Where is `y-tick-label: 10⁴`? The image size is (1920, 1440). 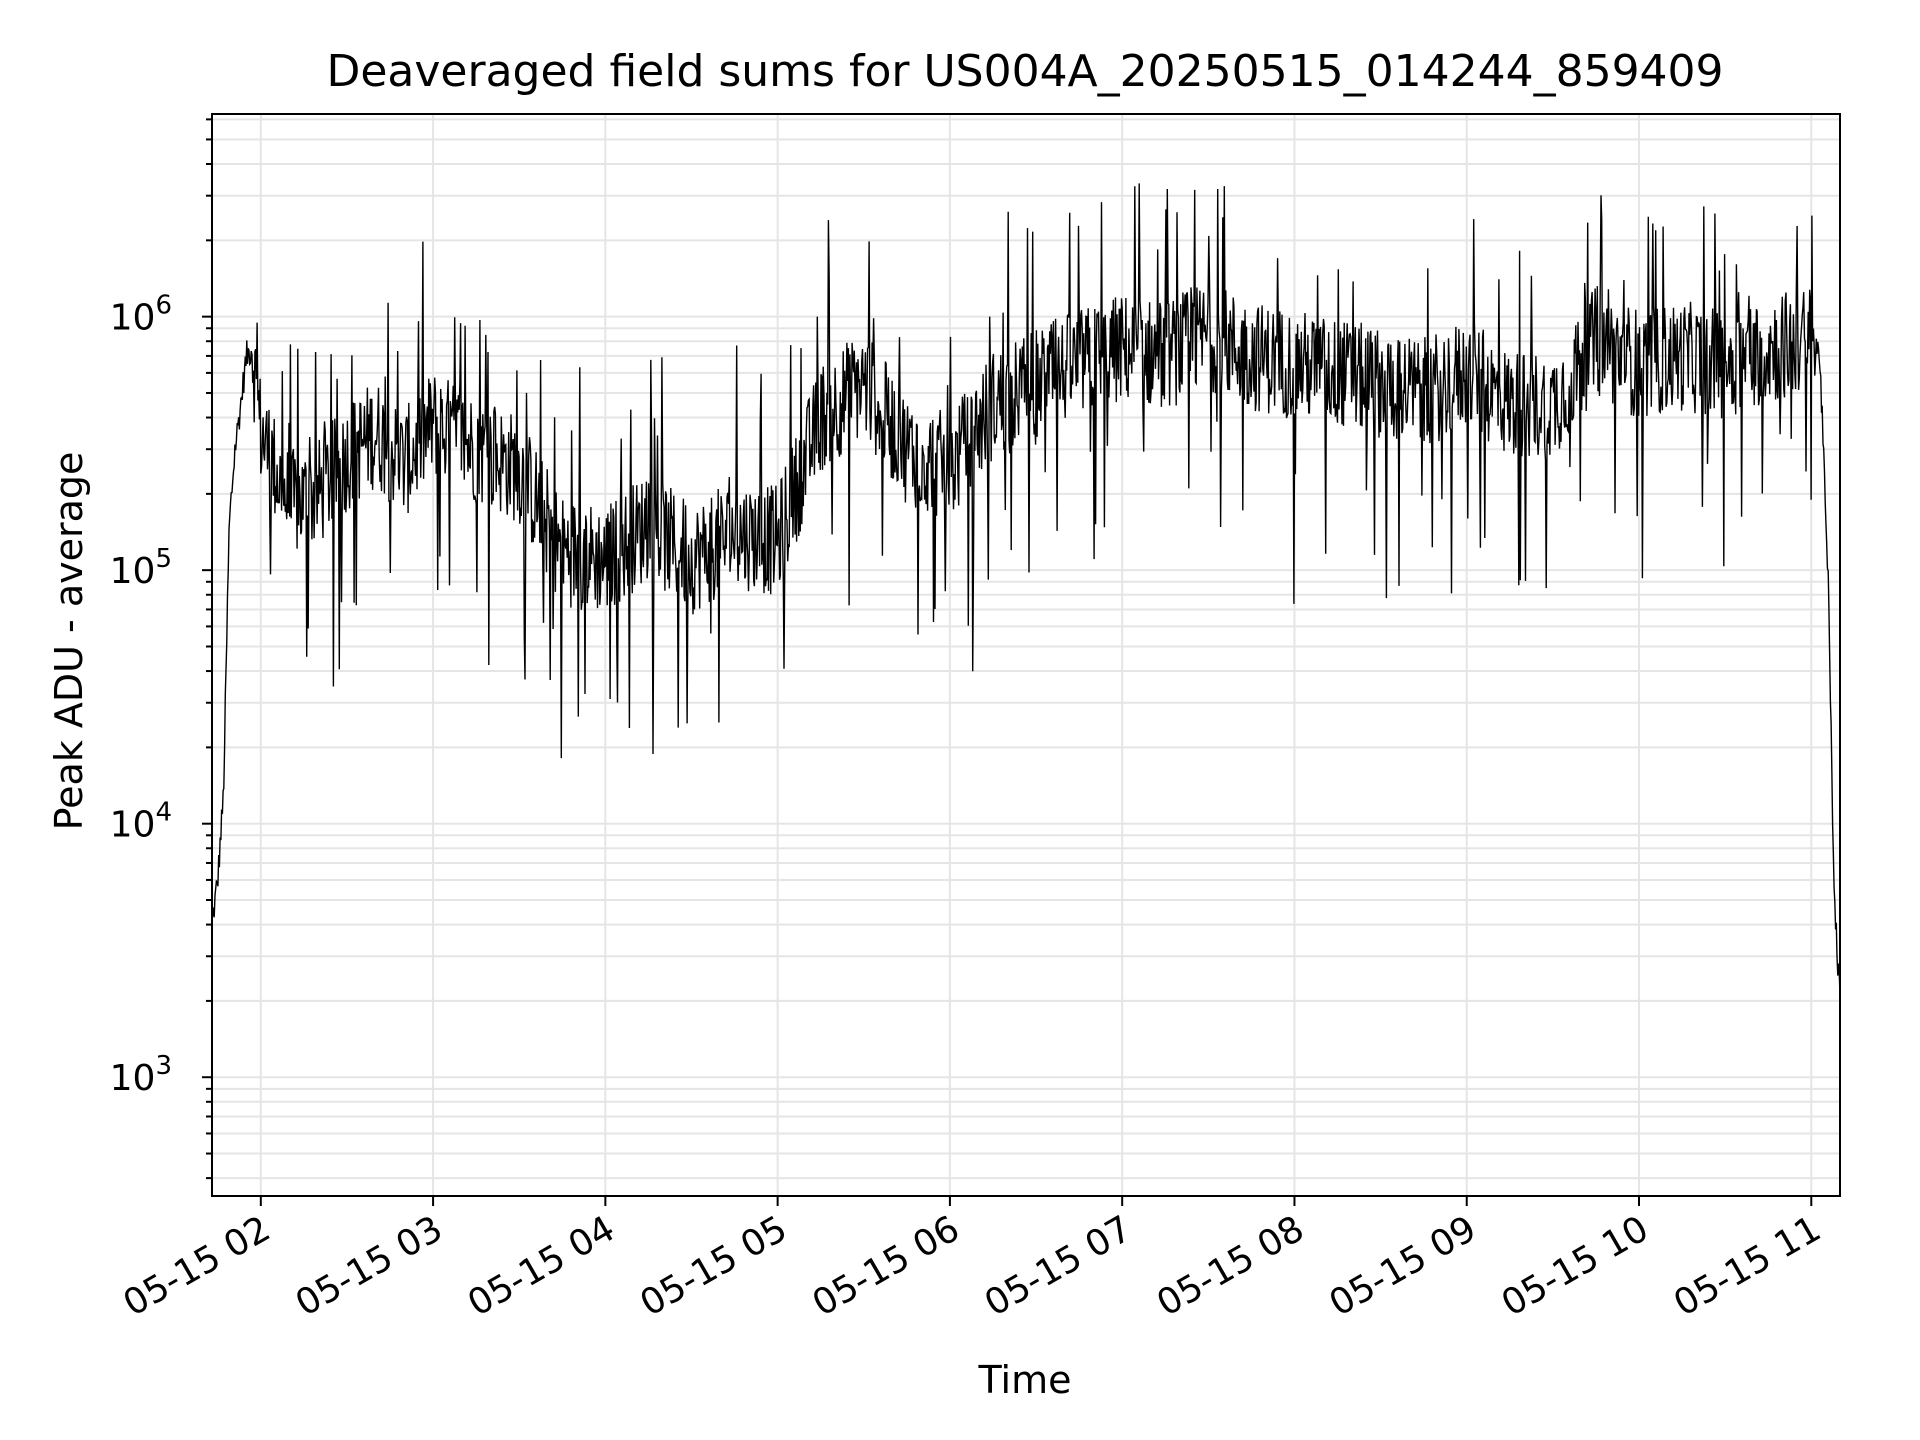
y-tick-label: 10⁴ is located at coordinates (141, 822).